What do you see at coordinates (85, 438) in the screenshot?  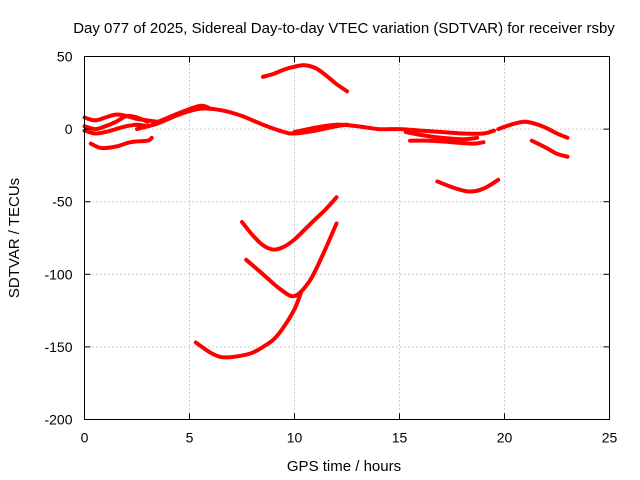 I see `x-tick-label: 0` at bounding box center [85, 438].